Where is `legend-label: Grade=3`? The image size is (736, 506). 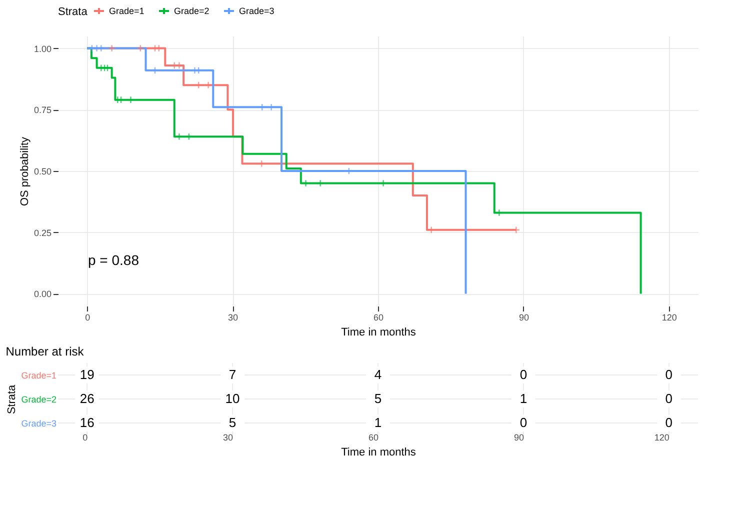 legend-label: Grade=3 is located at coordinates (256, 11).